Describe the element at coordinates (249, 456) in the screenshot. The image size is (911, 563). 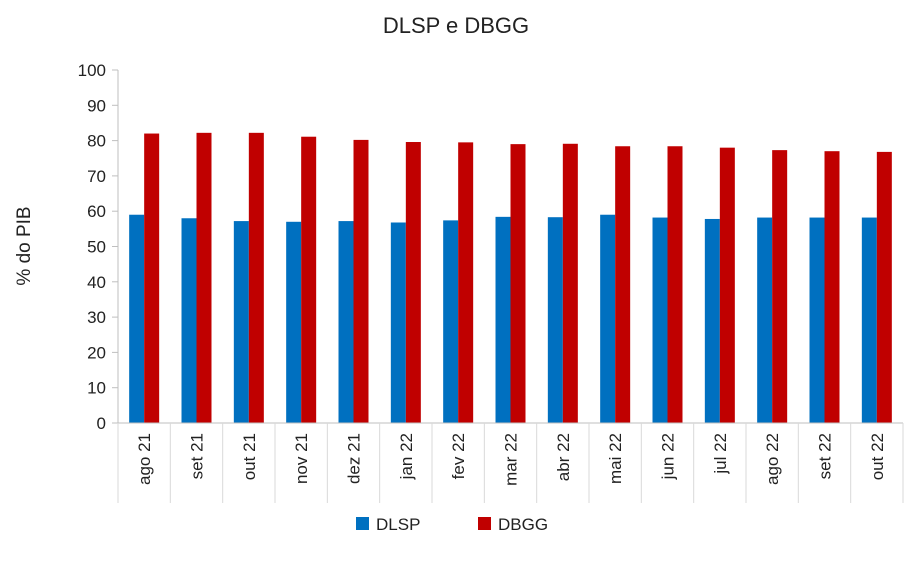
I see `x-tick-label: out 21` at that location.